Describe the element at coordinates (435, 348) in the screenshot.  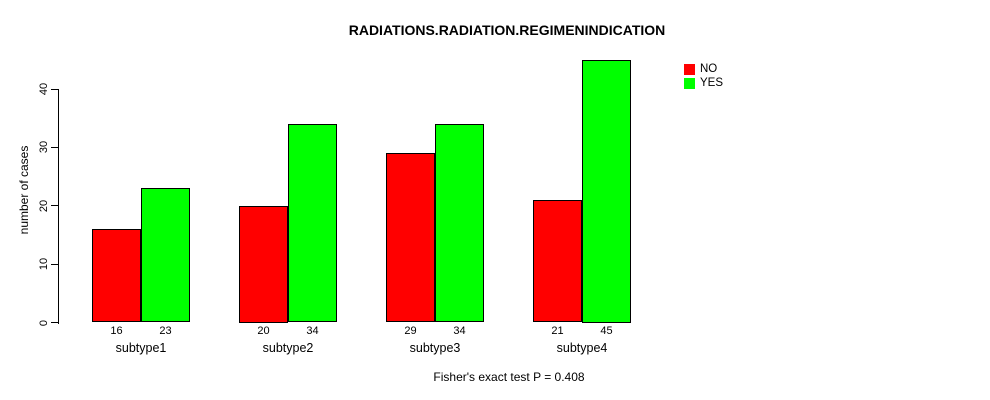
I see `x-category-label-subtype3: subtype3` at that location.